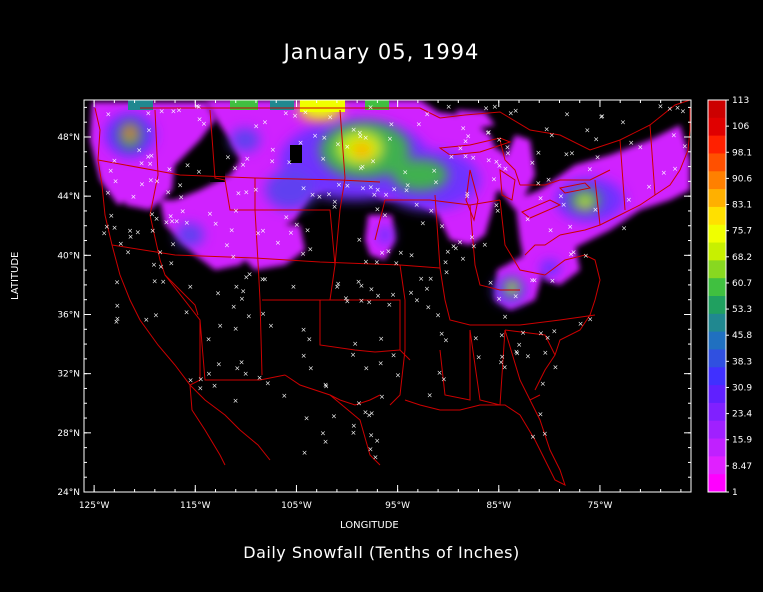 This screenshot has width=763, height=592. Describe the element at coordinates (742, 153) in the screenshot. I see `colorbar-label: 98.1` at that location.